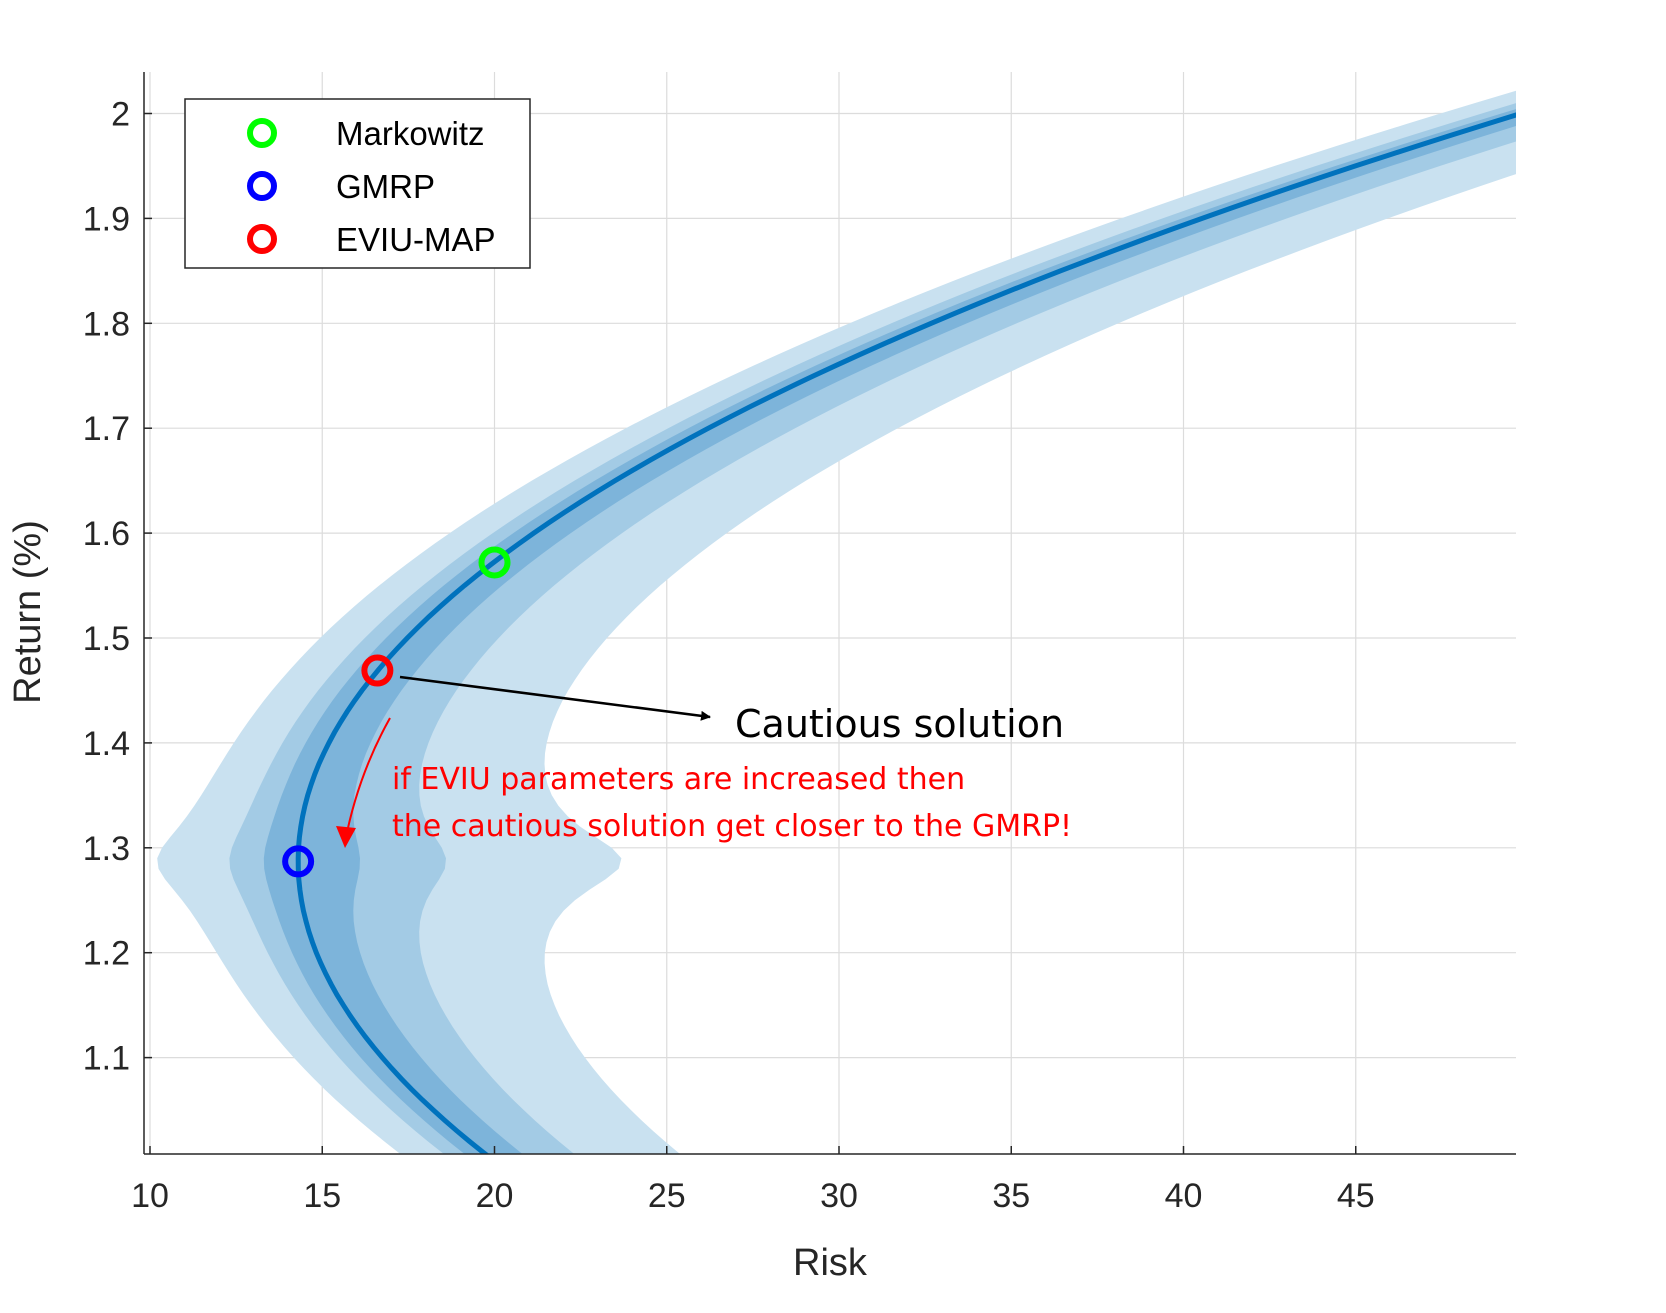 The image size is (1666, 1313). I want to click on markers, so click(396, 712).